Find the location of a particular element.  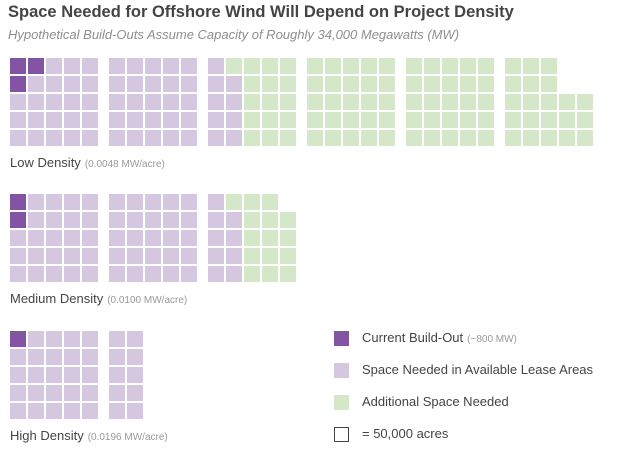

low-density-label: Low Density (0.0048 MW/acre) is located at coordinates (87, 162).